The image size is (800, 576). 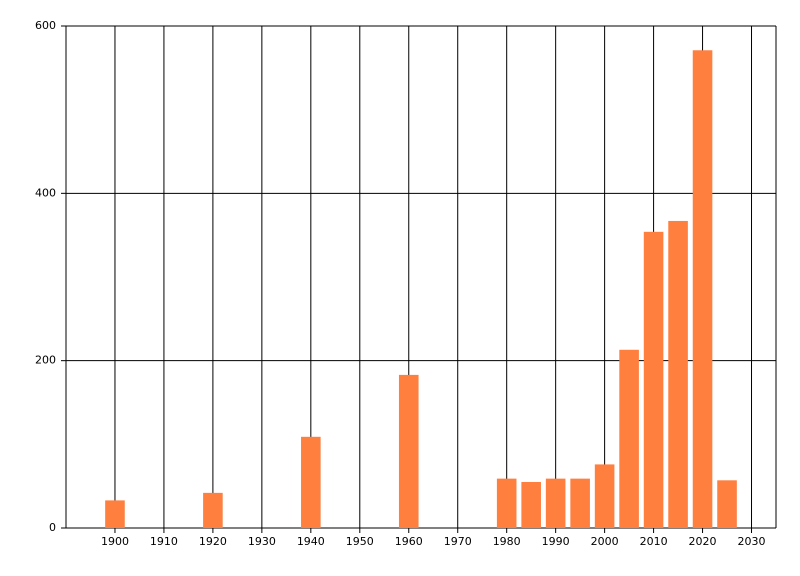 I want to click on x-tick-label: 1910, so click(x=164, y=541).